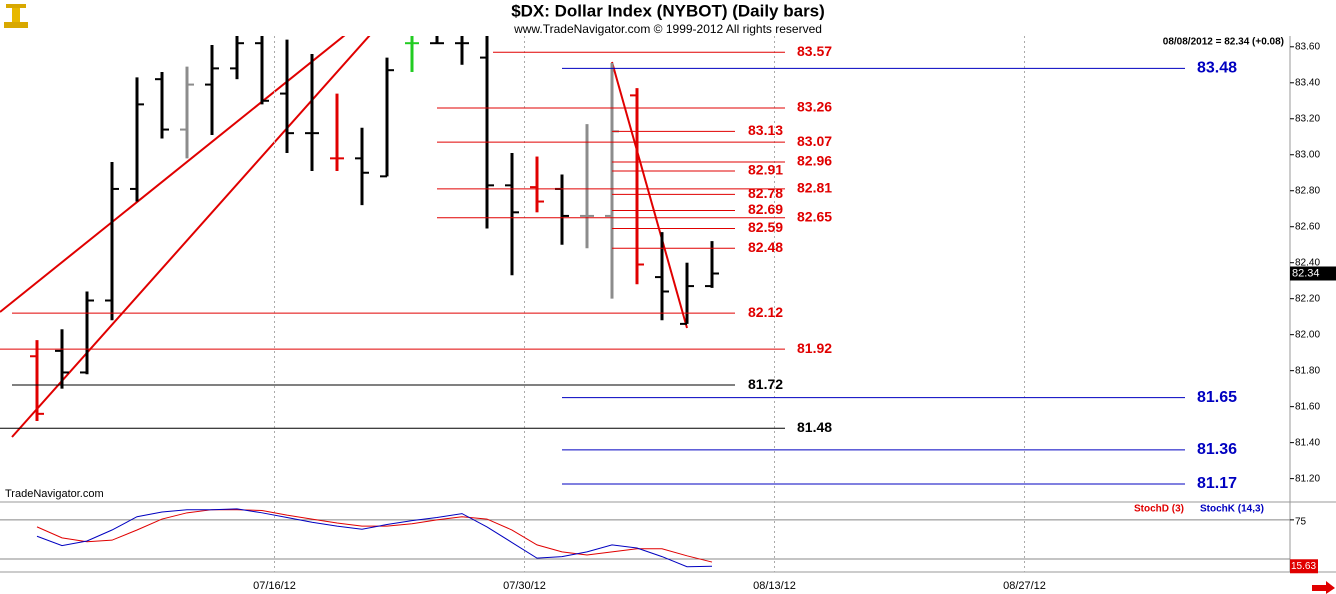 This screenshot has height=594, width=1336. What do you see at coordinates (774, 586) in the screenshot?
I see `x-tick-label: 08/13/12` at bounding box center [774, 586].